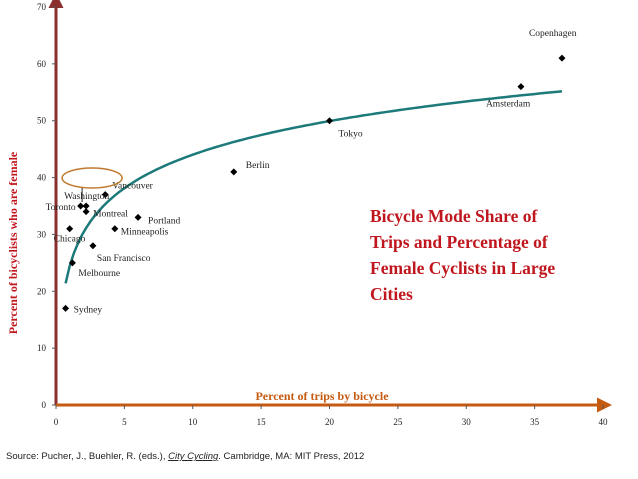  What do you see at coordinates (553, 34) in the screenshot?
I see `label-copenhagen: Copenhagen` at bounding box center [553, 34].